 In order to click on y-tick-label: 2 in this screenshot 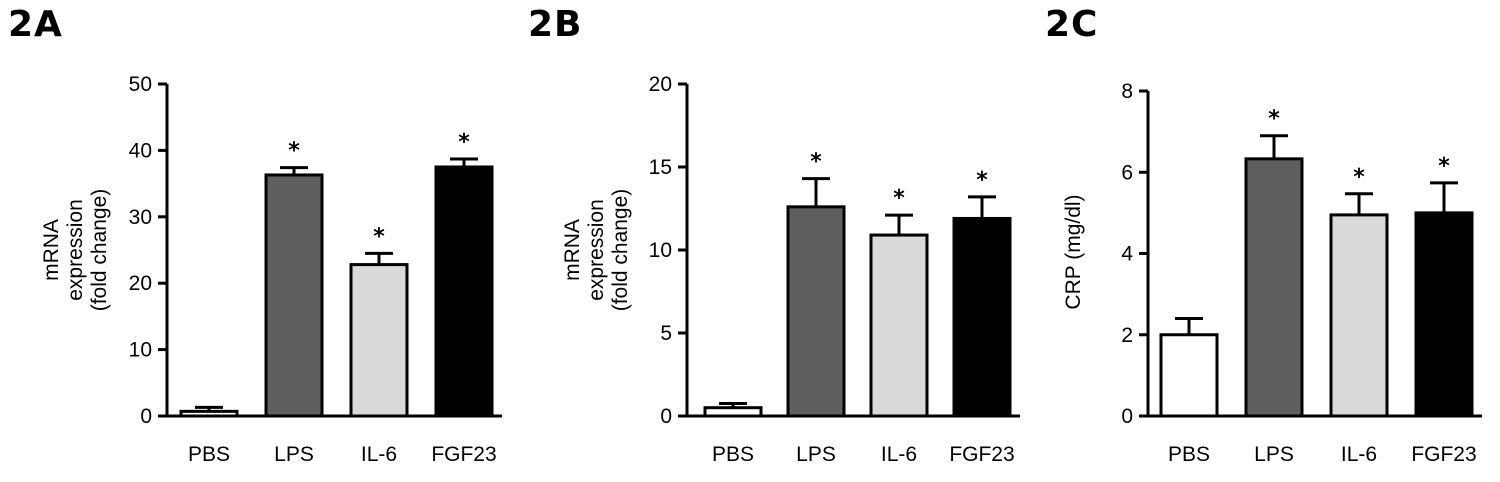, I will do `click(1127, 335)`.